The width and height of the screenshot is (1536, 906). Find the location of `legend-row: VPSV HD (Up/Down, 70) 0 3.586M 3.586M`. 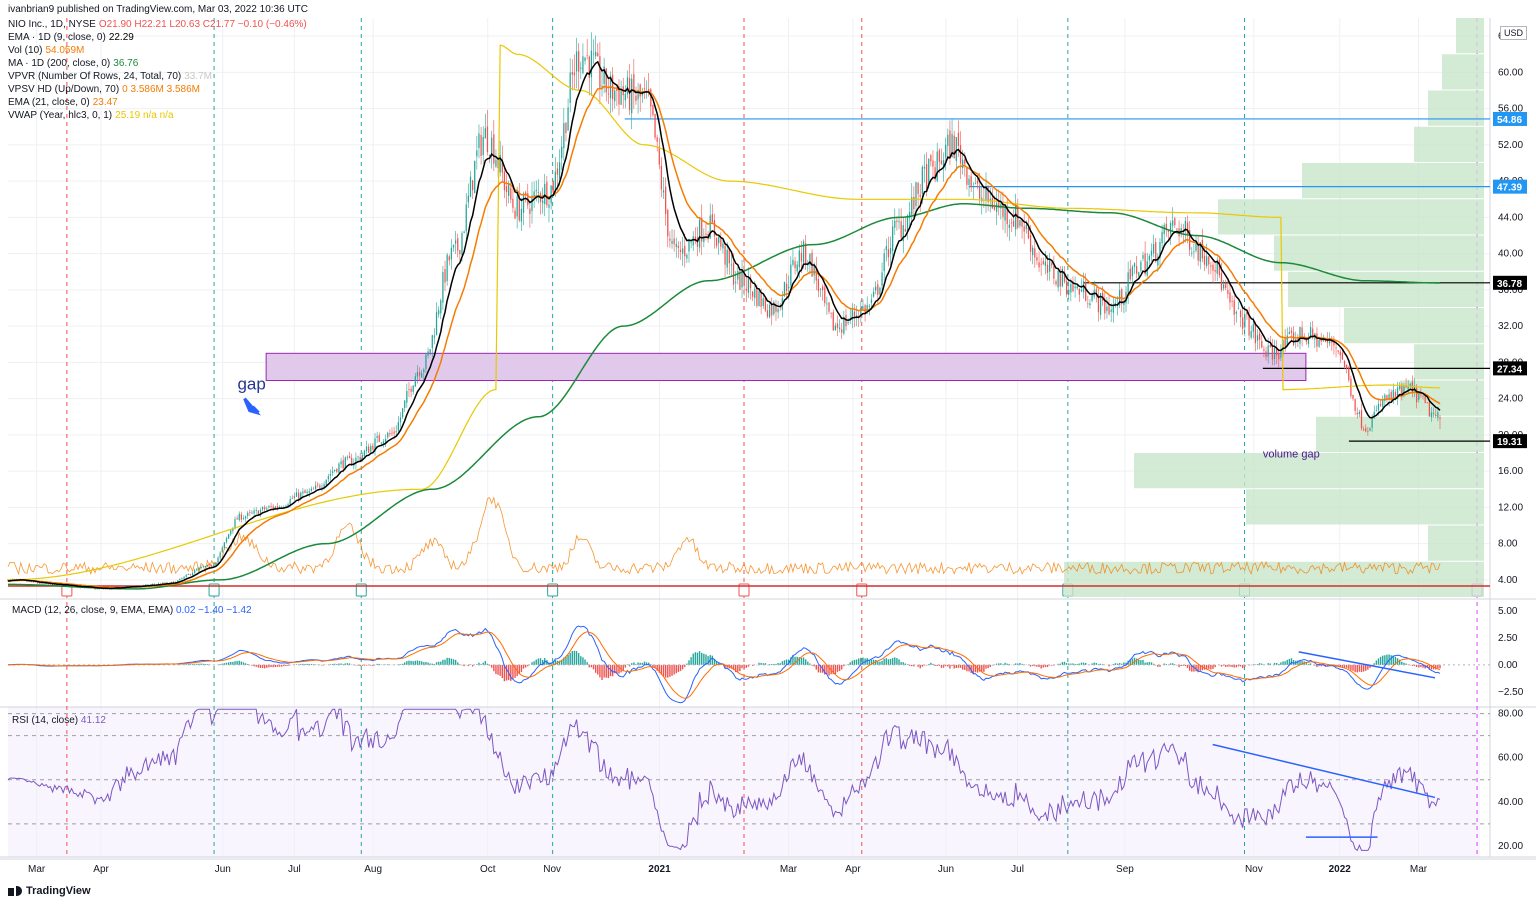

legend-row: VPSV HD (Up/Down, 70) 0 3.586M 3.586M is located at coordinates (104, 89).